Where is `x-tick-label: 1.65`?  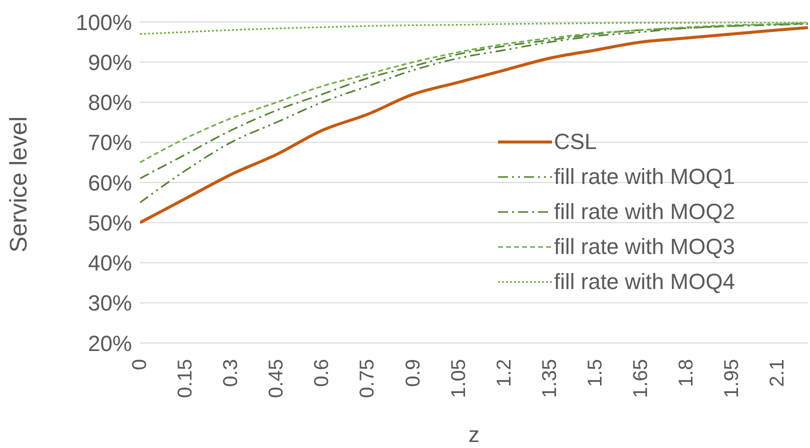
x-tick-label: 1.65 is located at coordinates (641, 378).